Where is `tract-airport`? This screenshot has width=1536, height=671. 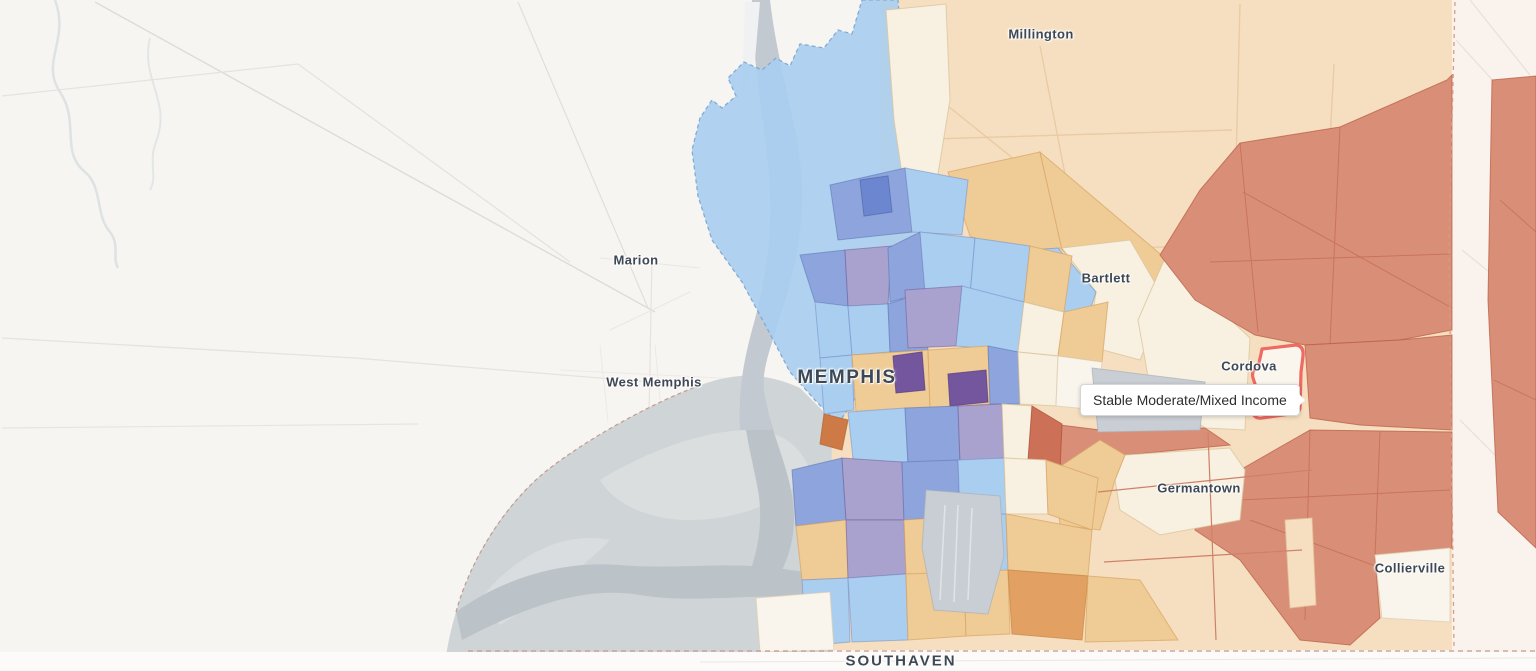 tract-airport is located at coordinates (963, 552).